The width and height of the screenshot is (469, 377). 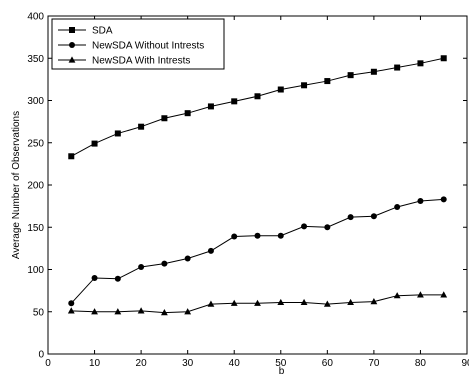 I want to click on y-tick-label: 400, so click(x=35, y=17).